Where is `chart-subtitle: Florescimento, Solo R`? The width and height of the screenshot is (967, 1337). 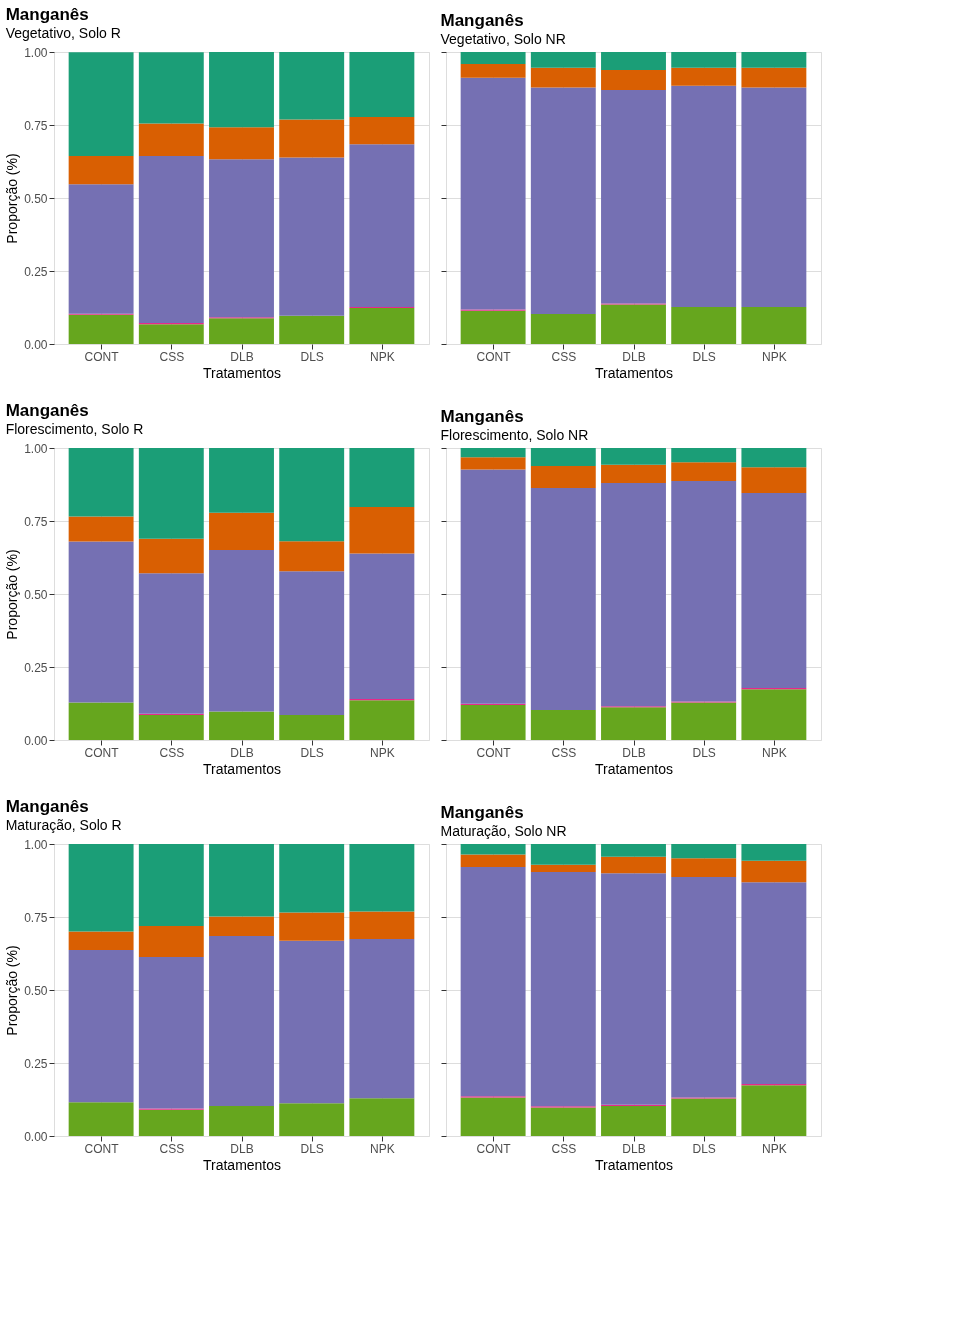
chart-subtitle: Florescimento, Solo R is located at coordinates (74, 429).